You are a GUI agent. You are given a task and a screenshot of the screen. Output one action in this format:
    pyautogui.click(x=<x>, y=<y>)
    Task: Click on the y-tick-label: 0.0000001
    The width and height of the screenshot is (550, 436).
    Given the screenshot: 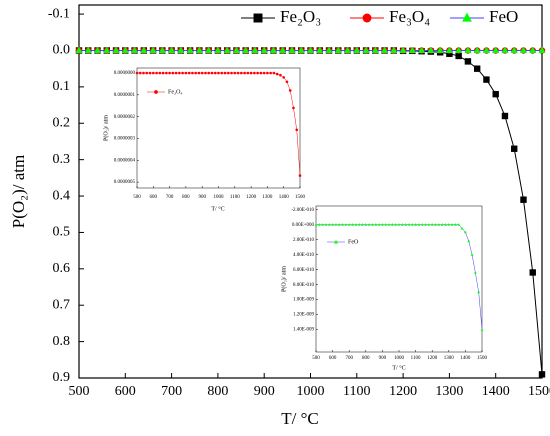 What is the action you would take?
    pyautogui.click(x=125, y=95)
    